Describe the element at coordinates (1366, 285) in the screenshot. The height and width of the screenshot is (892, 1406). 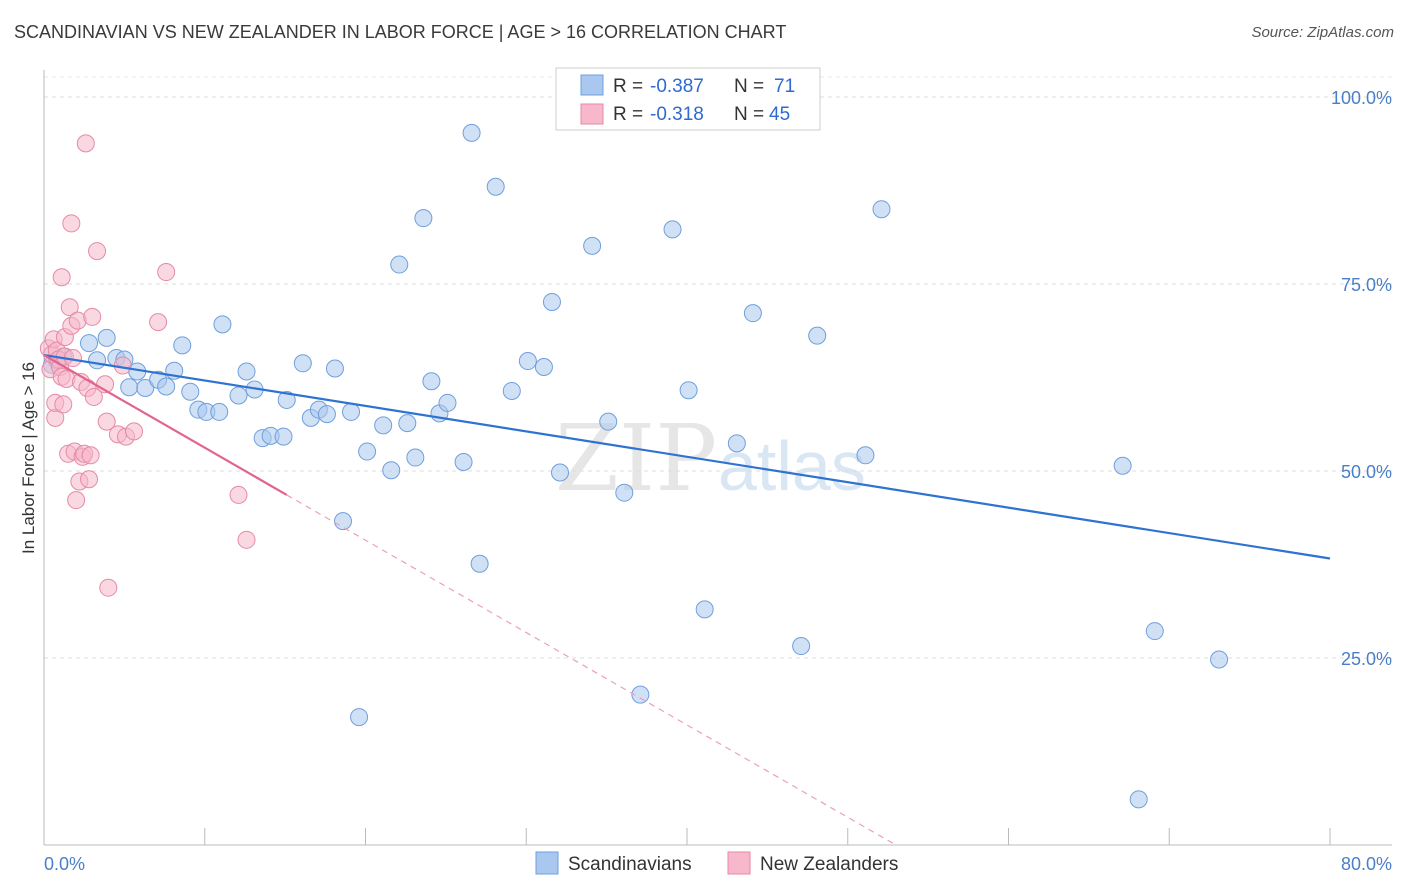
I see `y-tick-label: 75.0%` at that location.